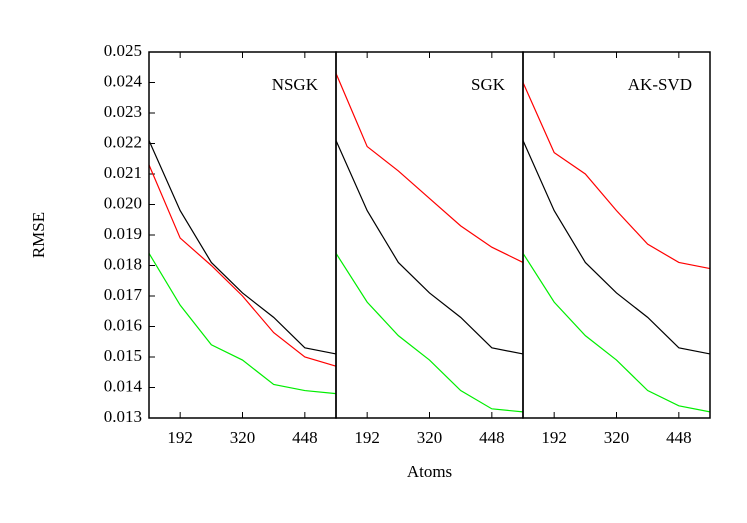 The height and width of the screenshot is (523, 747). I want to click on panel-label: AK-SVD, so click(660, 84).